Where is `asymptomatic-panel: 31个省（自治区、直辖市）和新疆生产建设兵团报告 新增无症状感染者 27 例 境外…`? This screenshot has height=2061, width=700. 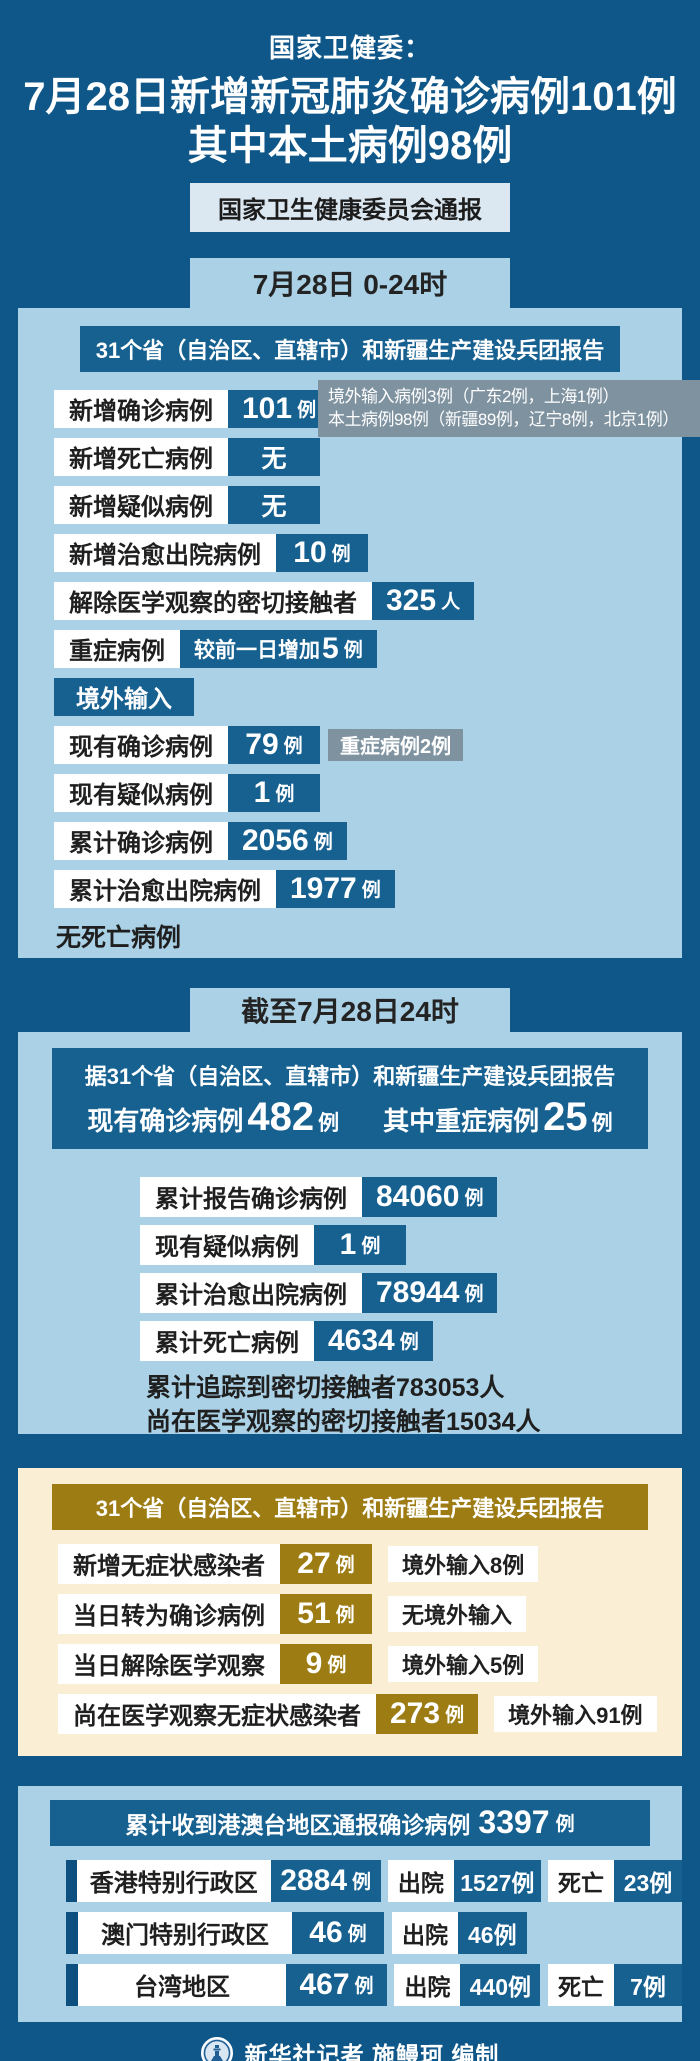 asymptomatic-panel: 31个省（自治区、直辖市）和新疆生产建设兵团报告 新增无症状感染者 27 例 境外… is located at coordinates (350, 1611).